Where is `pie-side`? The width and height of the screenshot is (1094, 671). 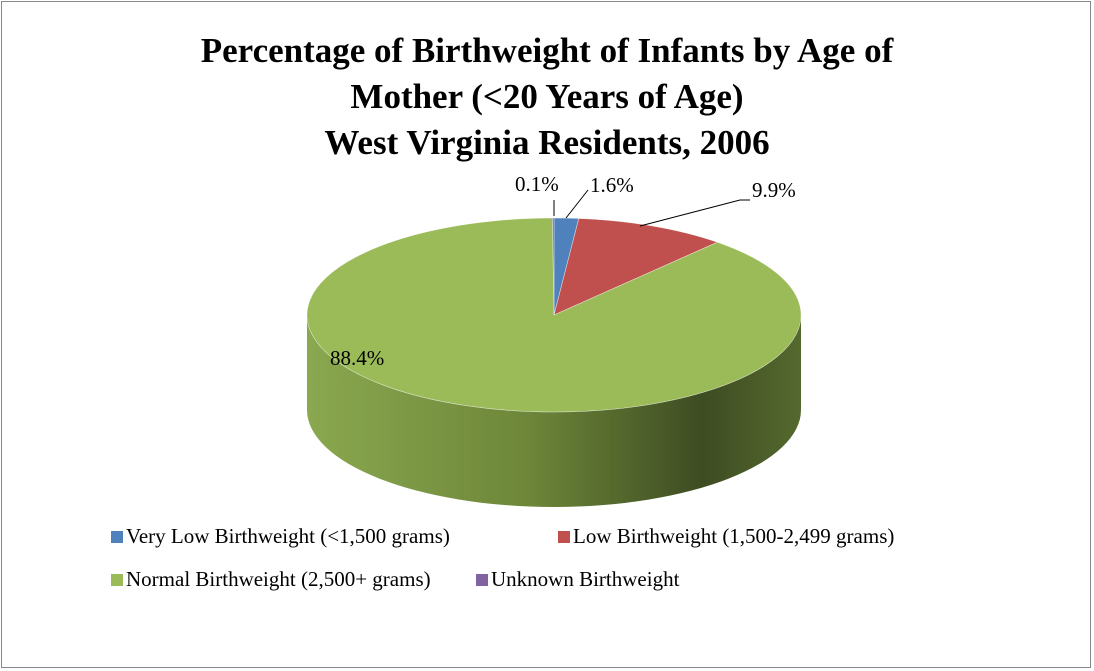
pie-side is located at coordinates (554, 411).